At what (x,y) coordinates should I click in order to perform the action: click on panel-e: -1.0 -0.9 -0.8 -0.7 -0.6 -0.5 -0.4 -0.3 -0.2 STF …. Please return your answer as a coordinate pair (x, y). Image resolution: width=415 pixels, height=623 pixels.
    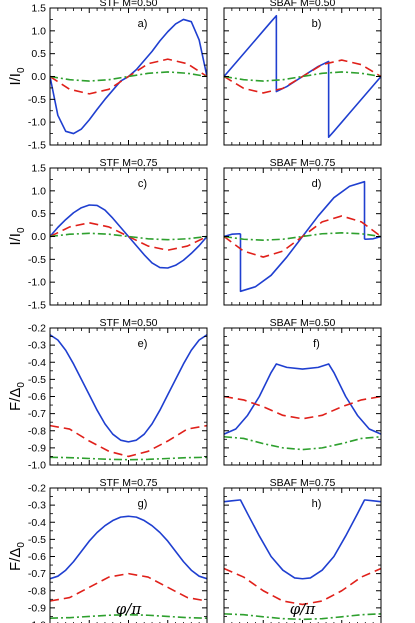
    Looking at the image, I should click on (107, 394).